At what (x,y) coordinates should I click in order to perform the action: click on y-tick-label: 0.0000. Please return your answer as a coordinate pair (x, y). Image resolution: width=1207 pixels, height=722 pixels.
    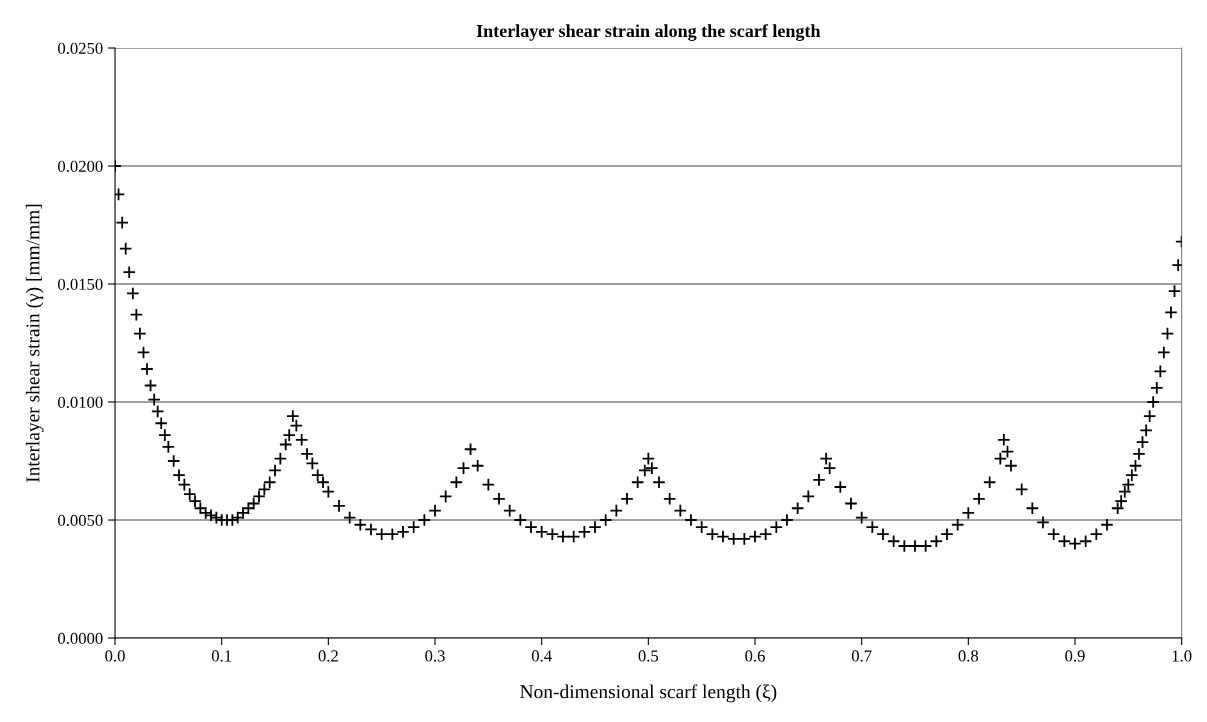
    Looking at the image, I should click on (80, 638).